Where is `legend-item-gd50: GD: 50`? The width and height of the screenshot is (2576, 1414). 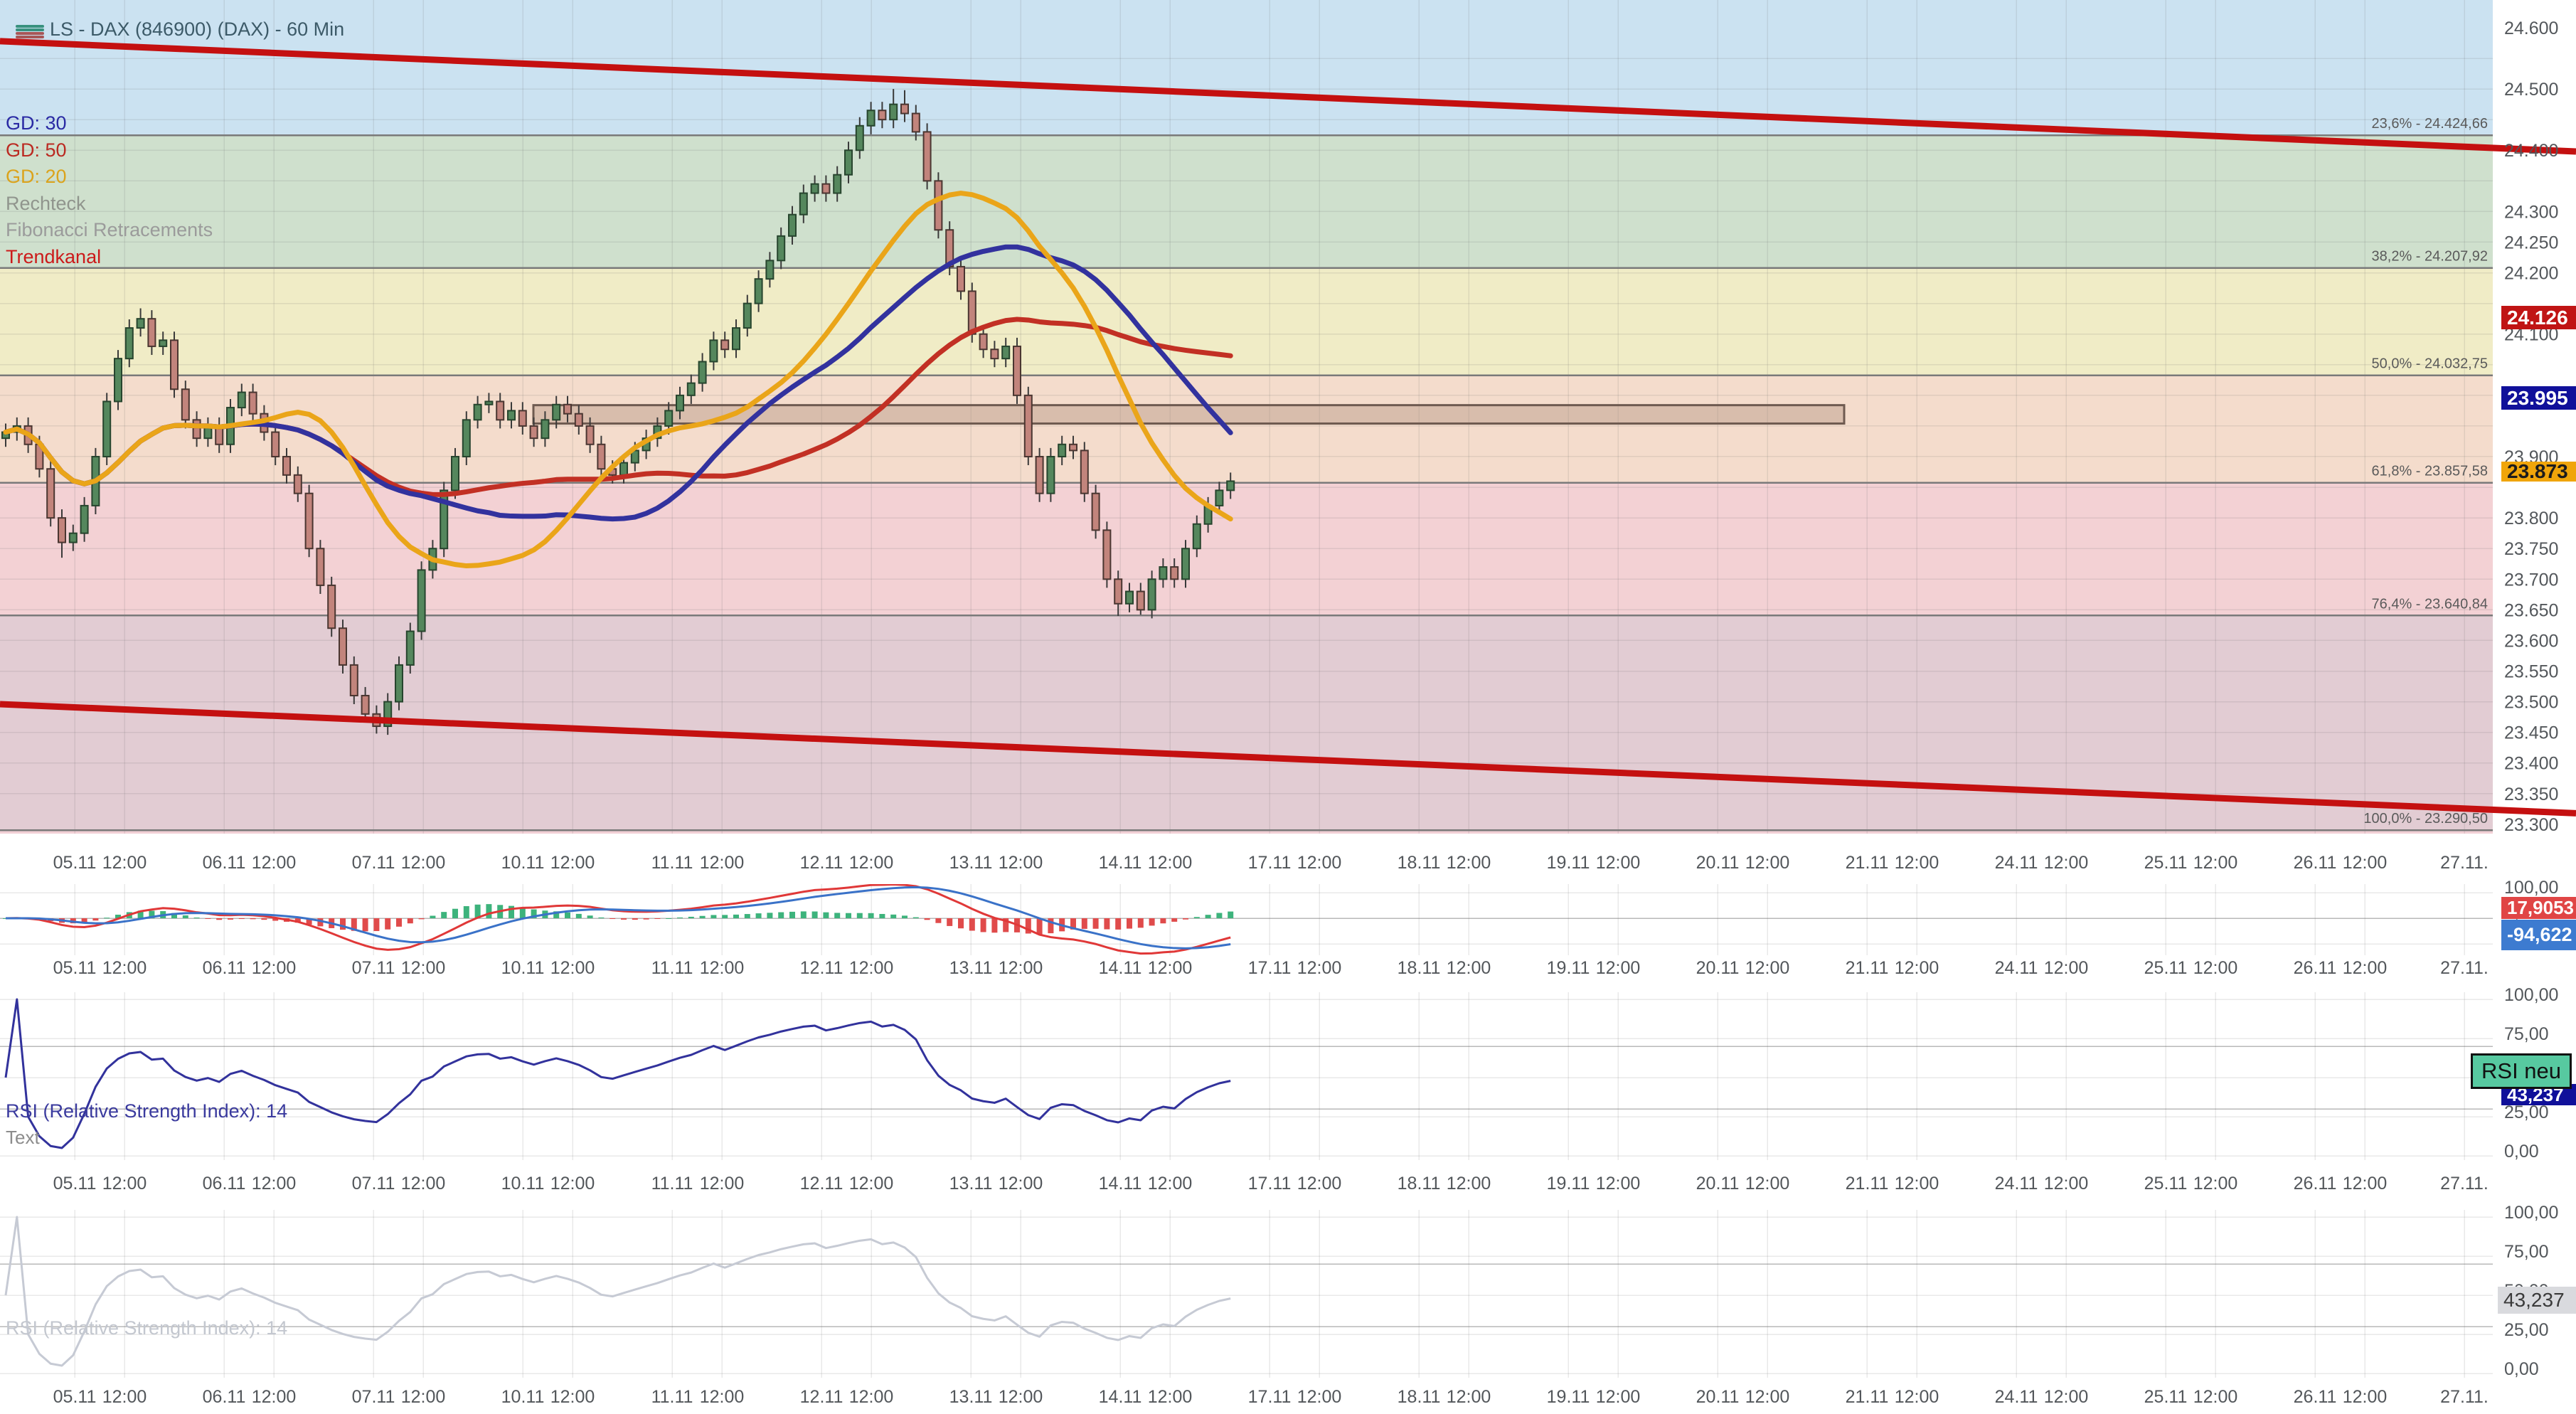
legend-item-gd50: GD: 50 is located at coordinates (36, 150).